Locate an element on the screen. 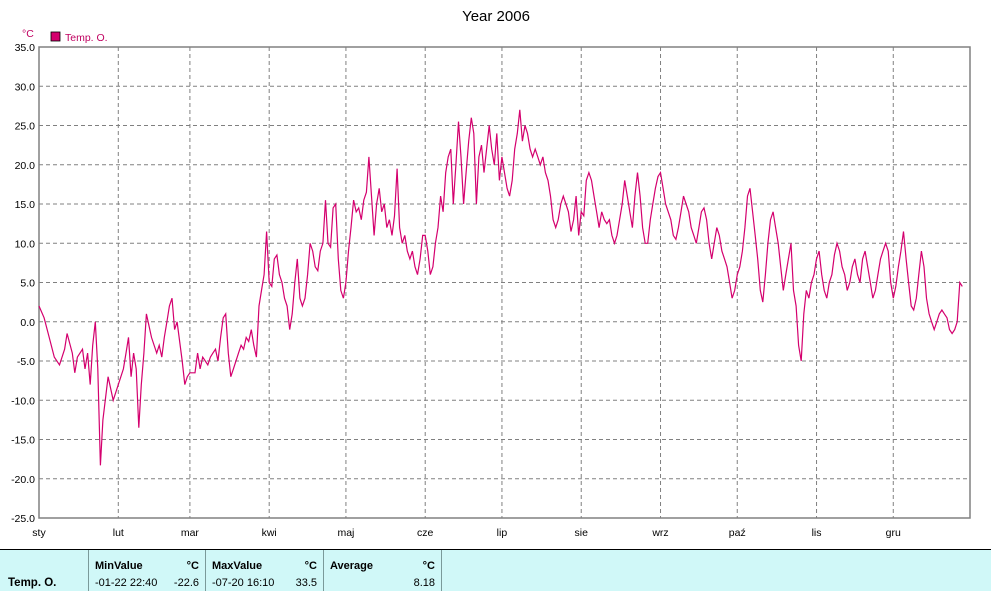 This screenshot has width=991, height=591. max-value: 33.5 is located at coordinates (306, 583).